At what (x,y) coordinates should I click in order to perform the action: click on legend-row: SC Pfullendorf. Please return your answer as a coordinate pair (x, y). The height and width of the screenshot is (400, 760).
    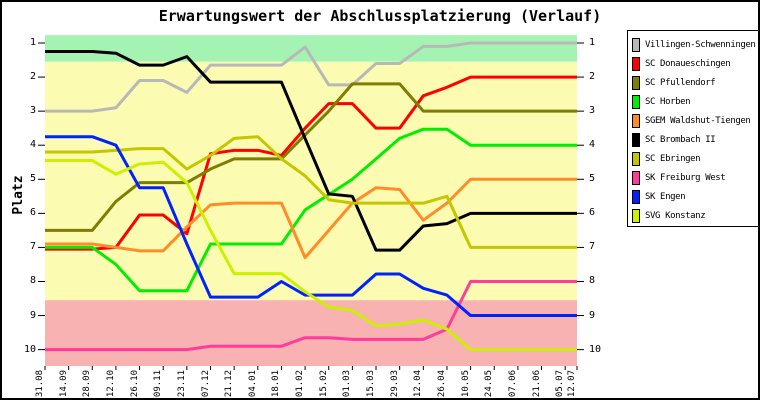
    Looking at the image, I should click on (693, 82).